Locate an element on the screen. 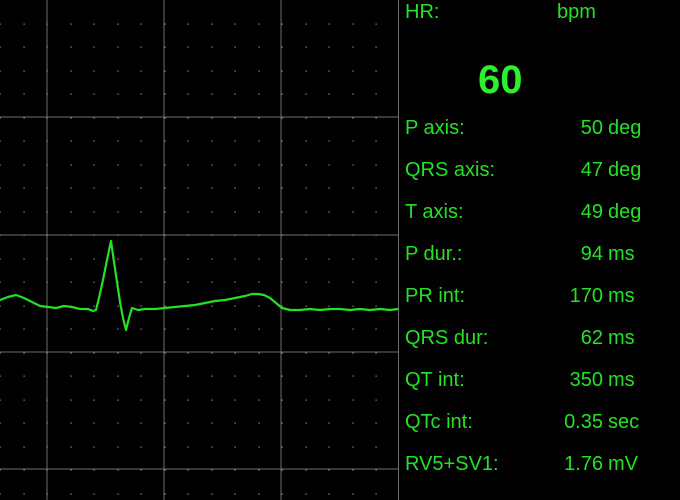 The image size is (680, 500). measurement-row-t-axis: T axis: 49 deg is located at coordinates (540, 212).